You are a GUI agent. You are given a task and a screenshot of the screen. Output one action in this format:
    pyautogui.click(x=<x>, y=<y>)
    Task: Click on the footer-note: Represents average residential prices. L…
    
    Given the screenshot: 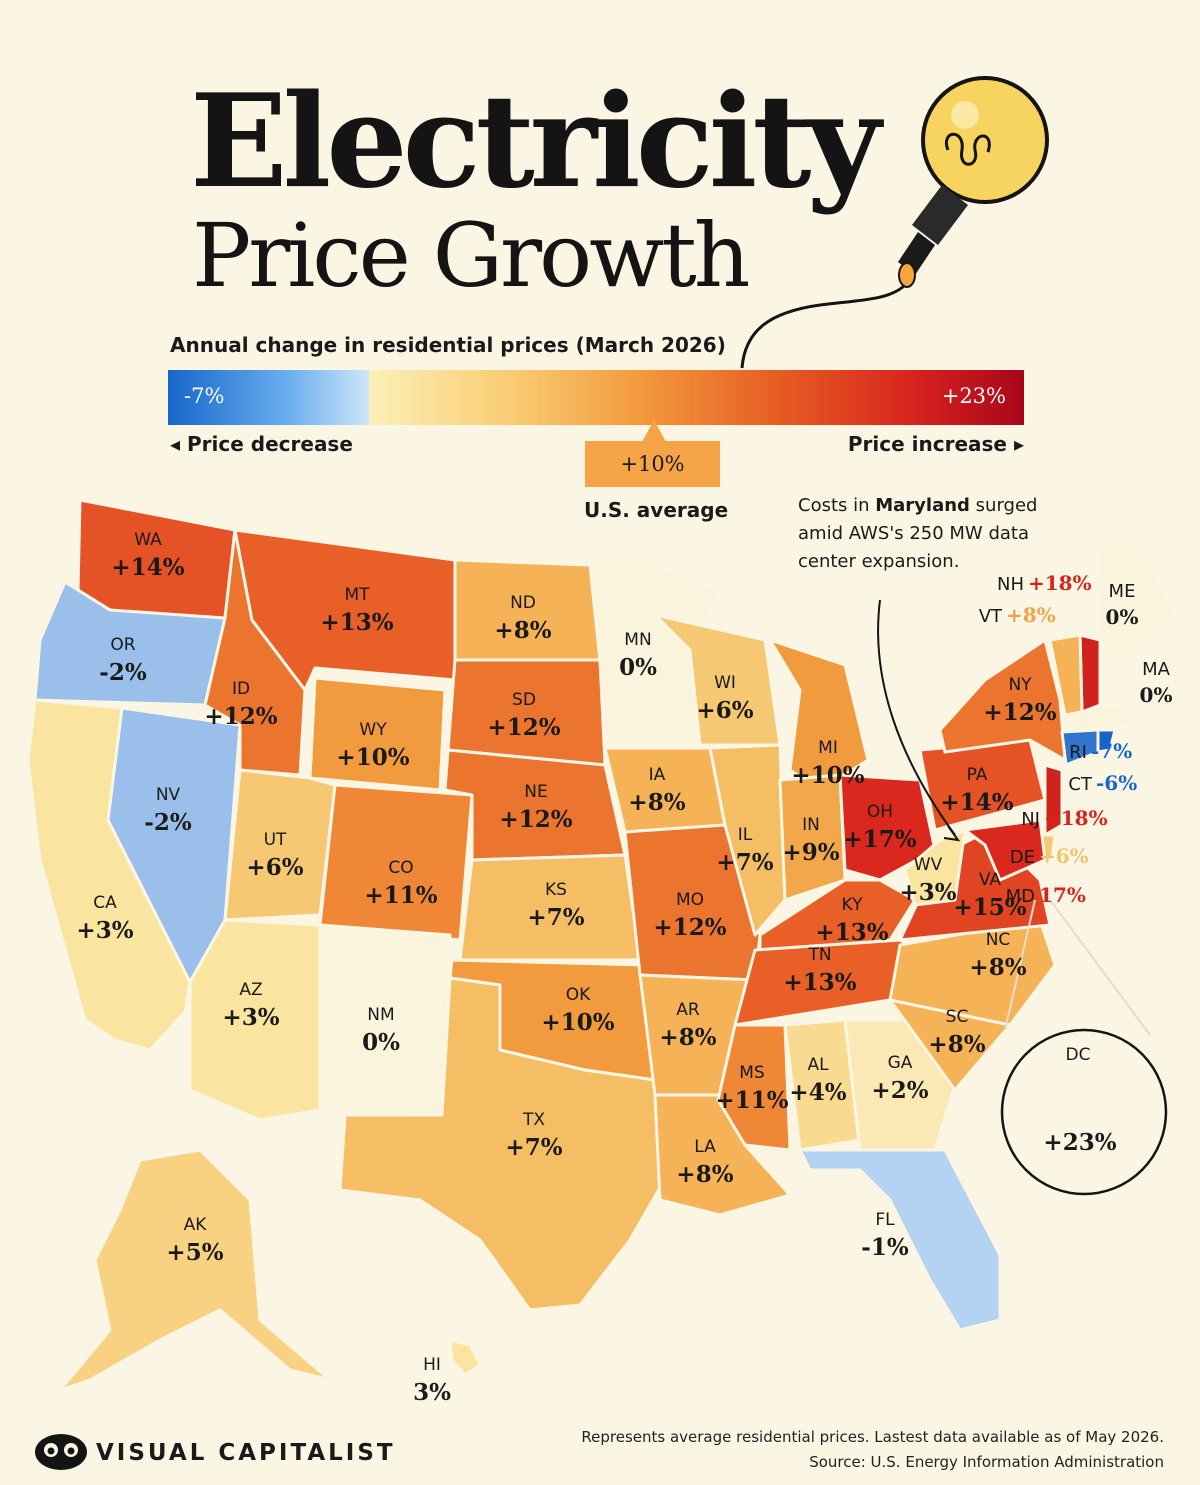 What is the action you would take?
    pyautogui.click(x=872, y=1437)
    